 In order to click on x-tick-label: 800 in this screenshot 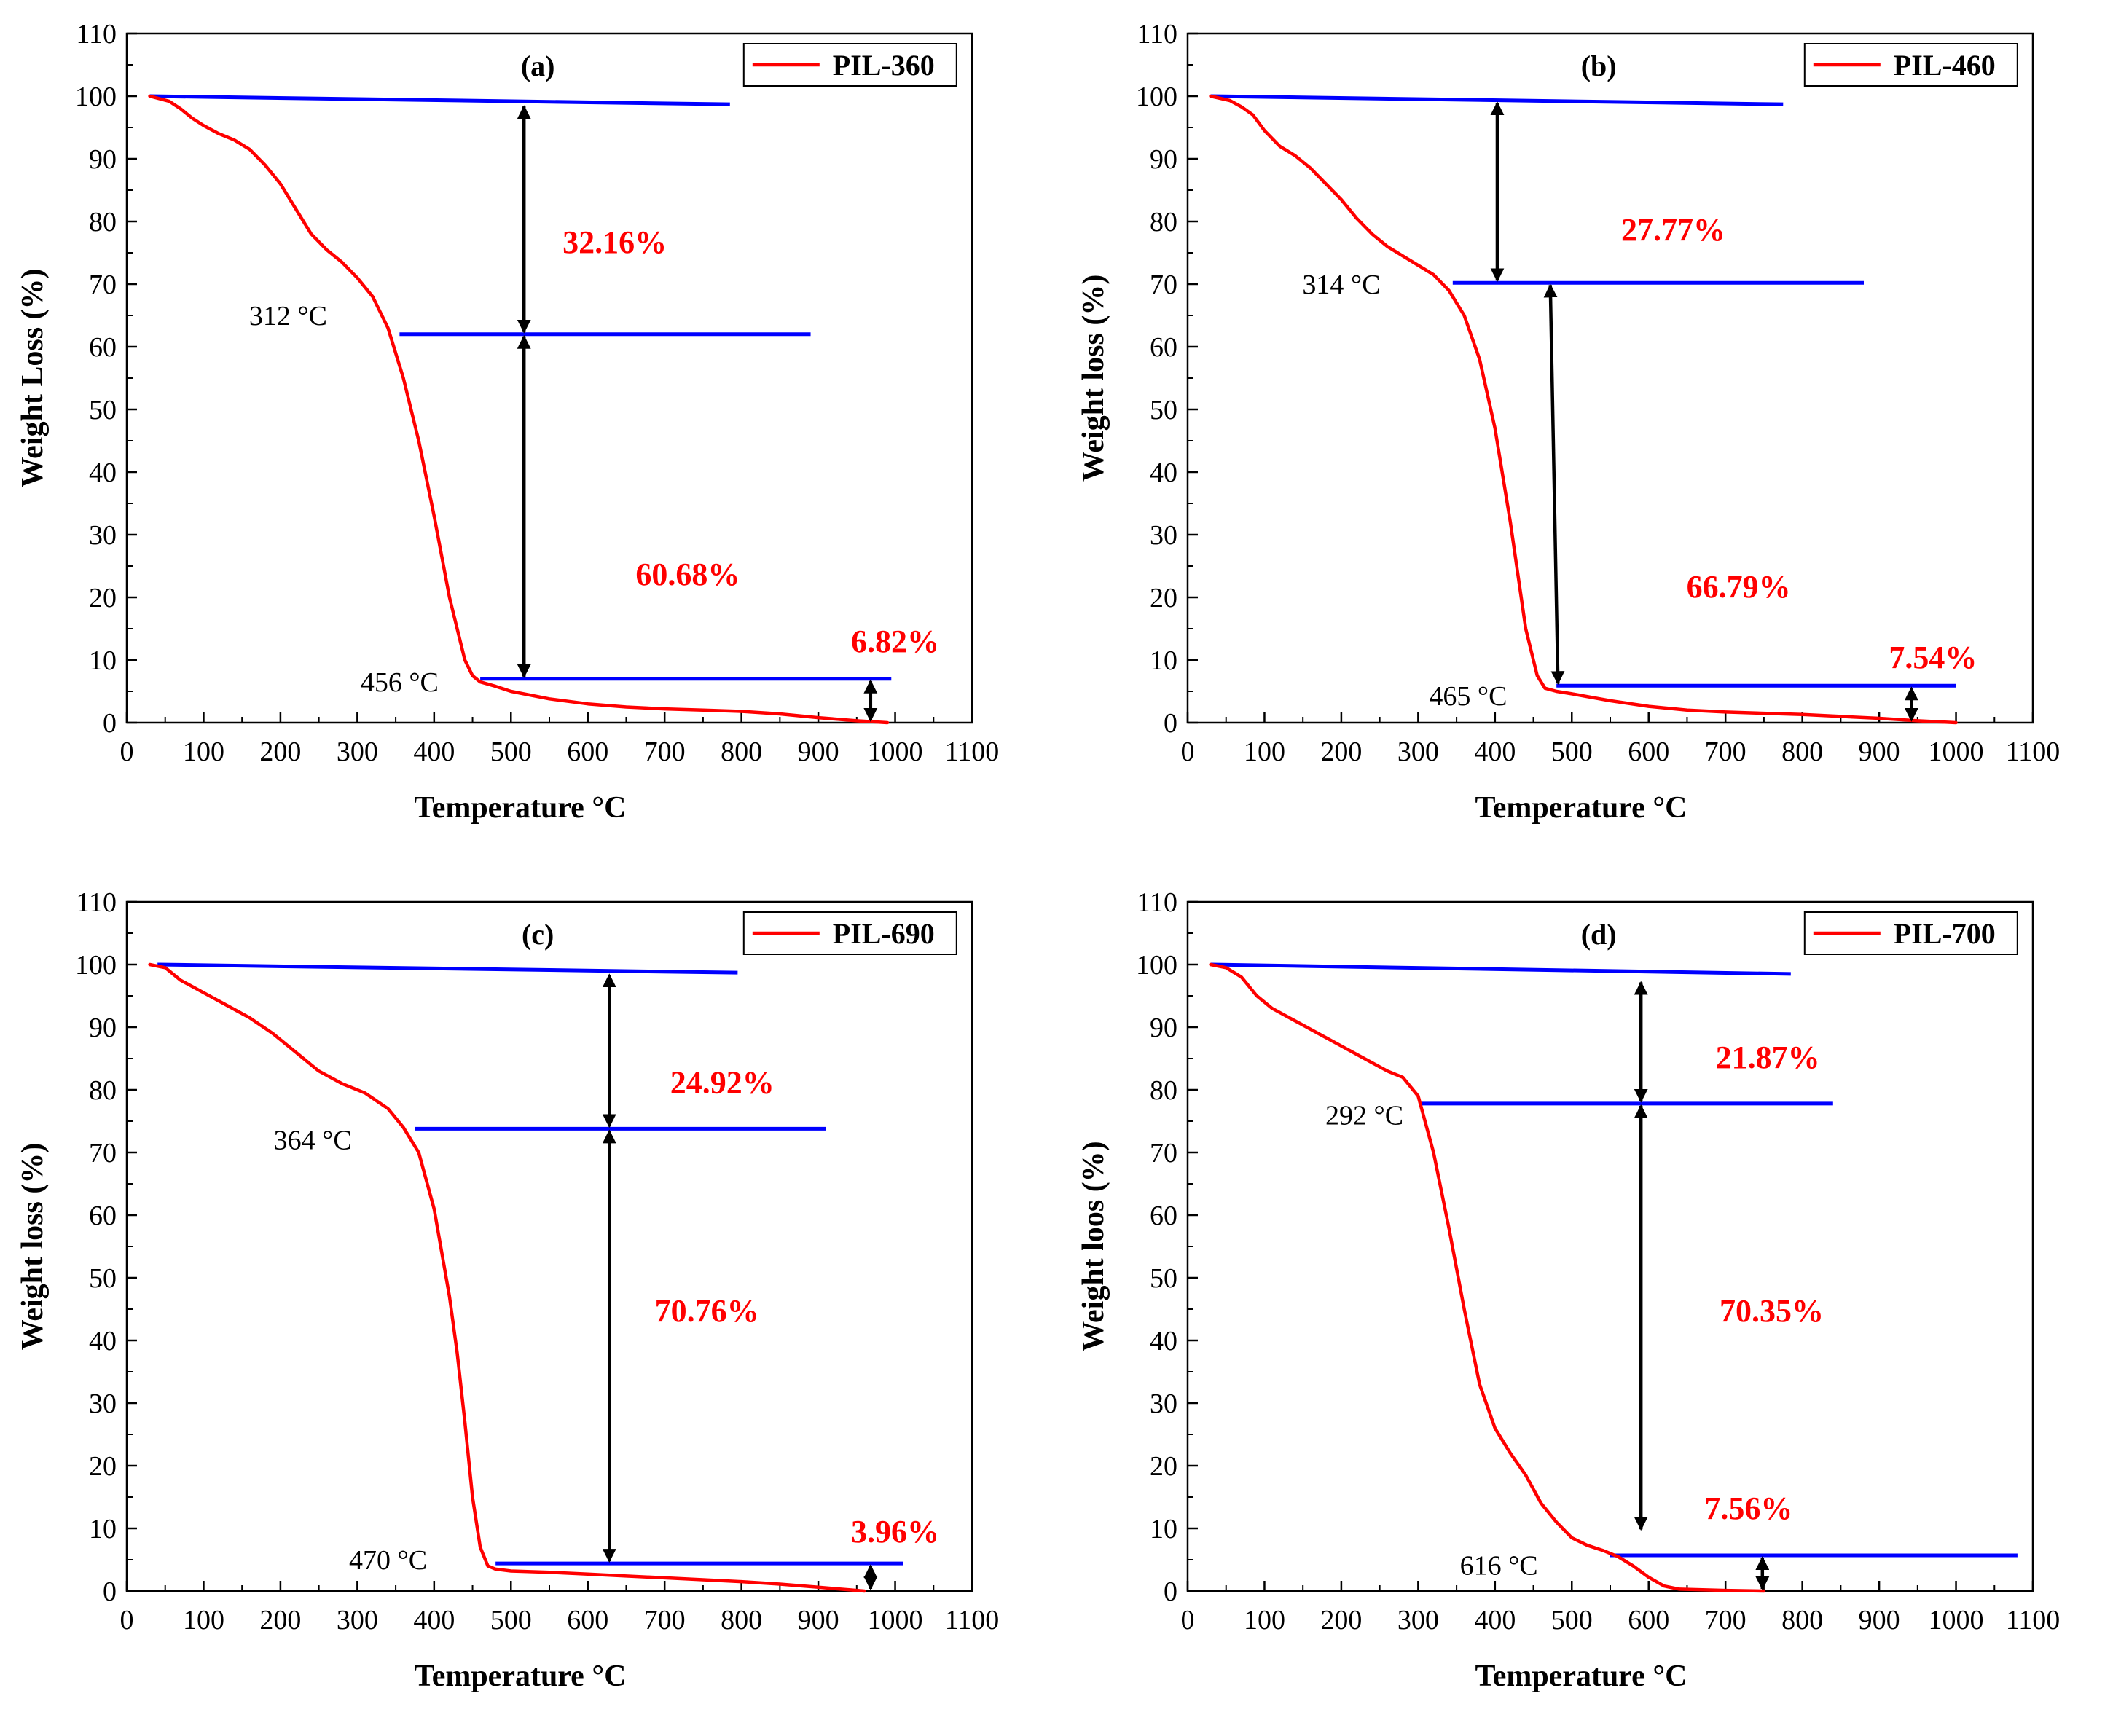, I will do `click(741, 752)`.